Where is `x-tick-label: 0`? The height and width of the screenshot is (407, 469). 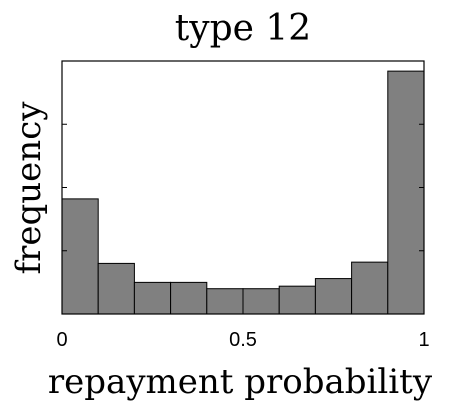 x-tick-label: 0 is located at coordinates (61, 340).